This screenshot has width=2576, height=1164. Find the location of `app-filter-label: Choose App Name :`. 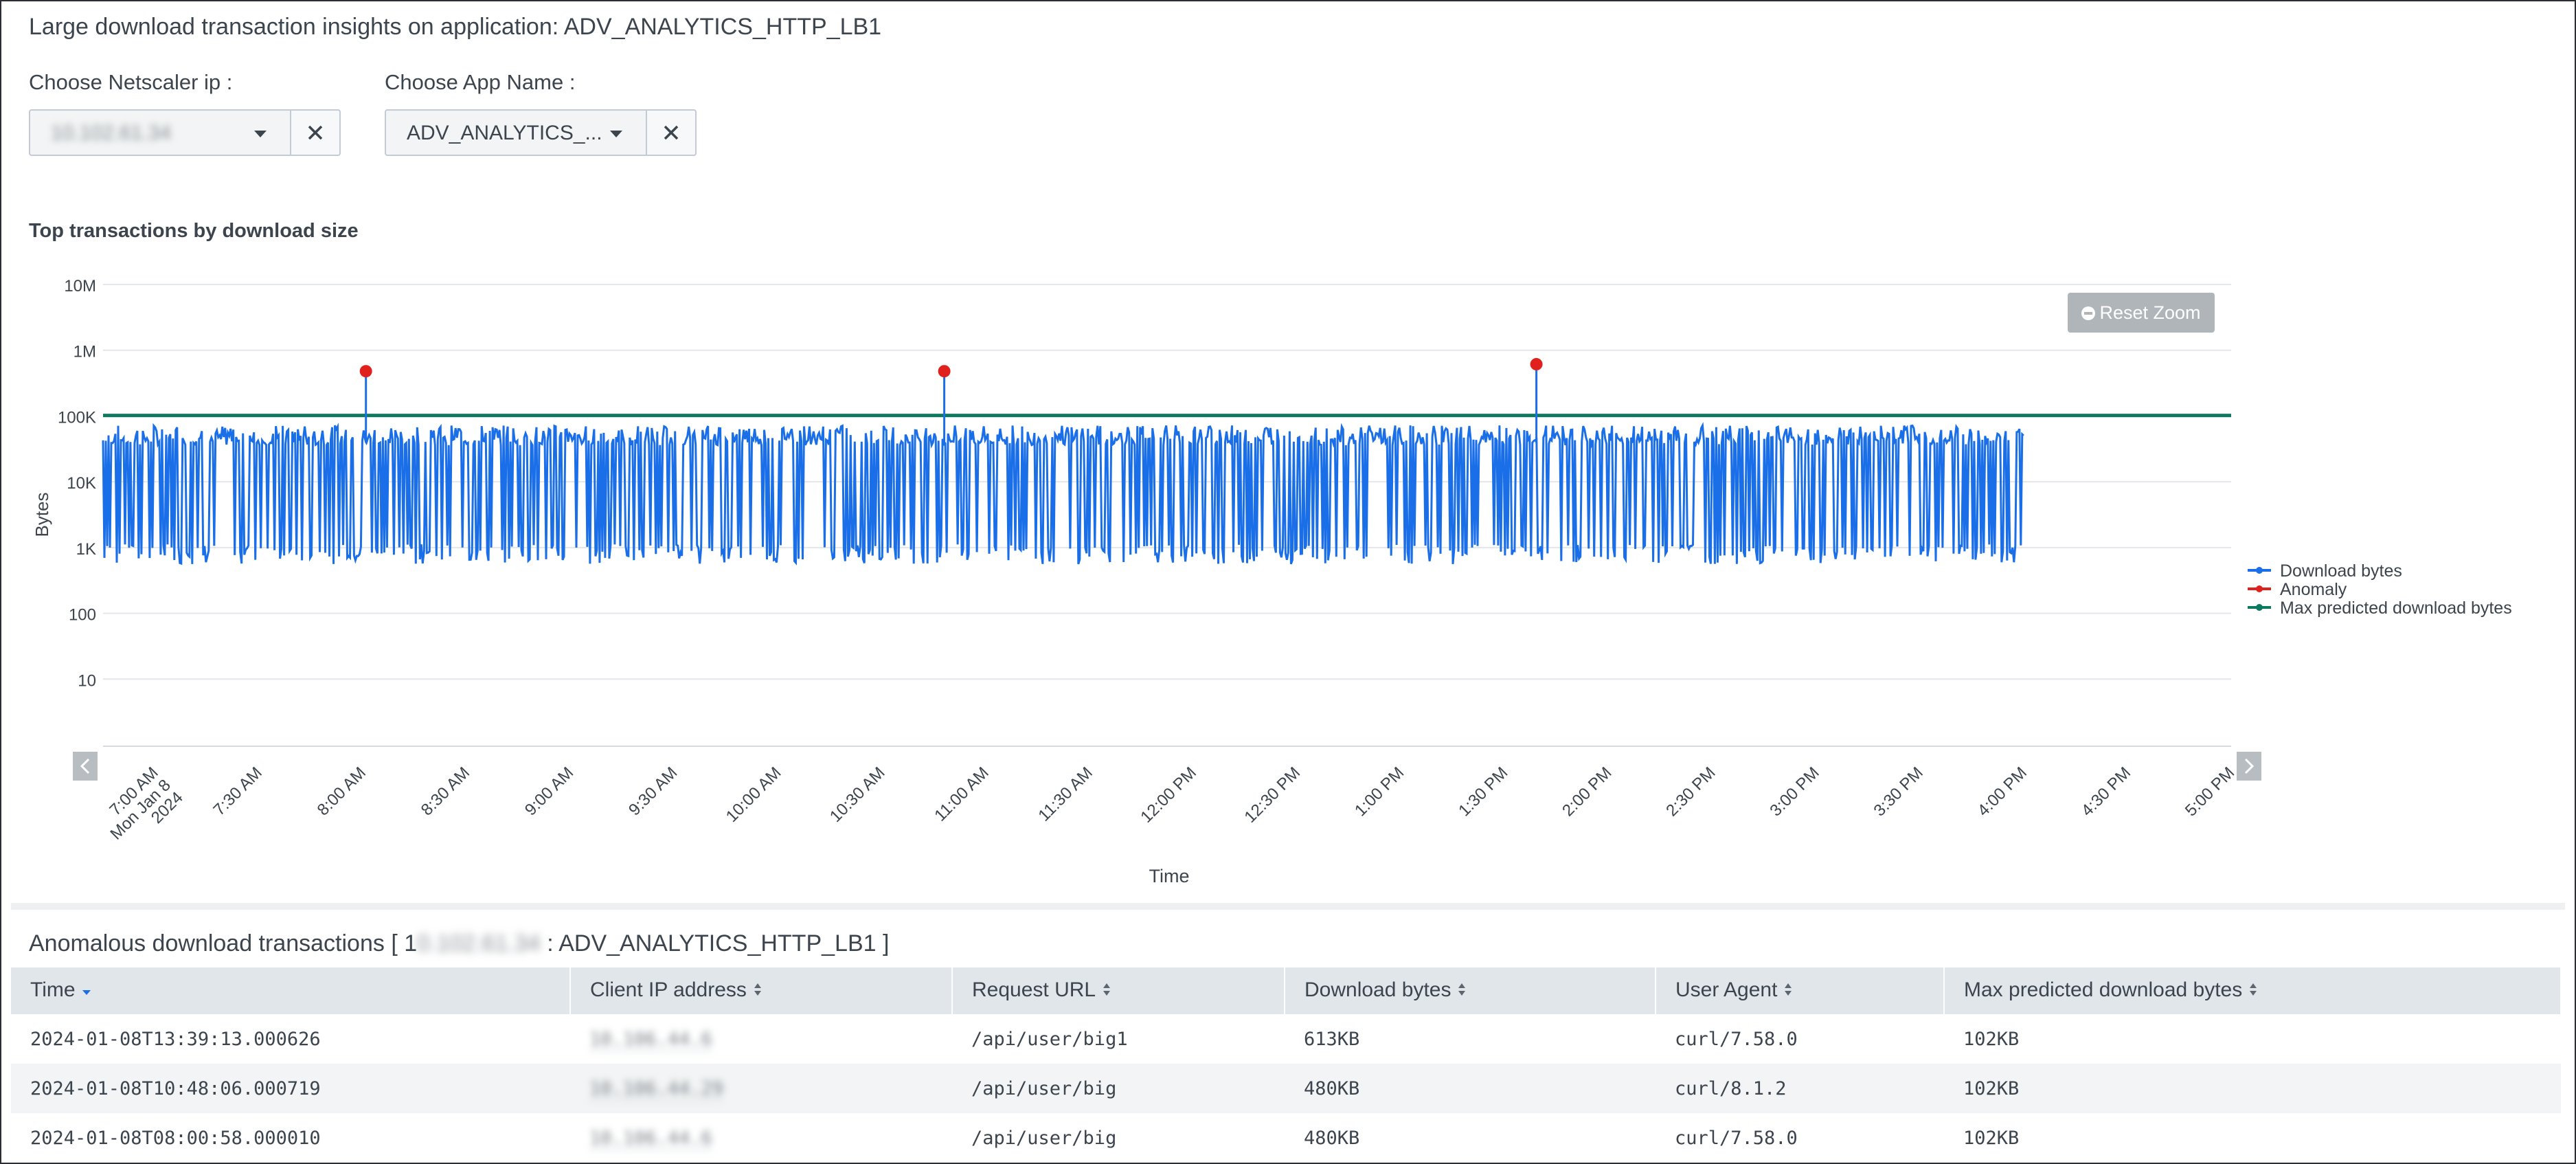

app-filter-label: Choose App Name : is located at coordinates (480, 82).